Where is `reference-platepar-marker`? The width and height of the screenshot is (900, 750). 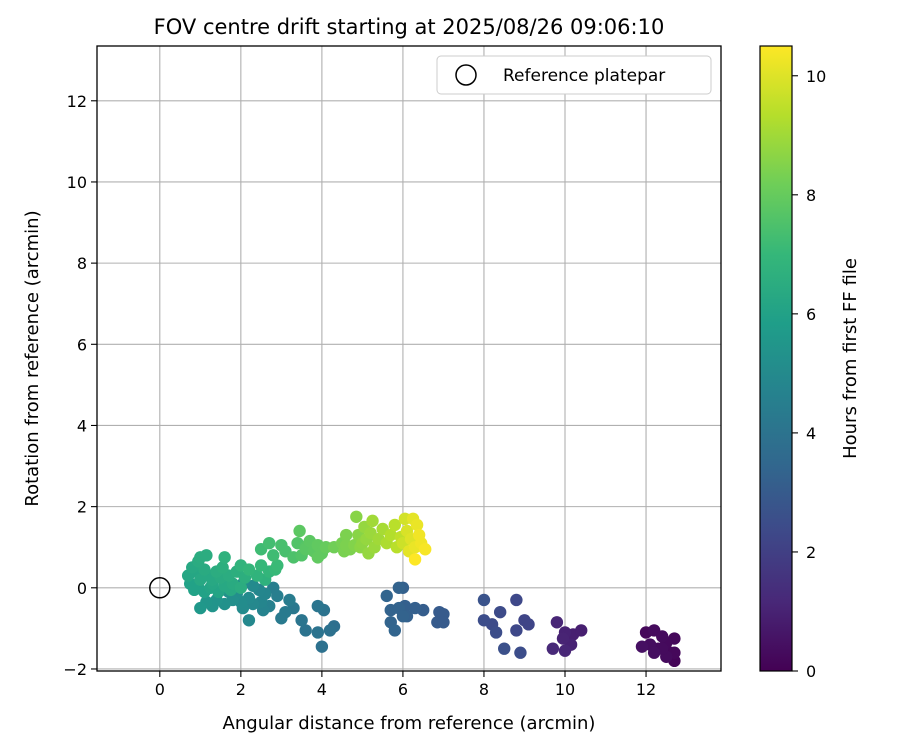 reference-platepar-marker is located at coordinates (160, 588).